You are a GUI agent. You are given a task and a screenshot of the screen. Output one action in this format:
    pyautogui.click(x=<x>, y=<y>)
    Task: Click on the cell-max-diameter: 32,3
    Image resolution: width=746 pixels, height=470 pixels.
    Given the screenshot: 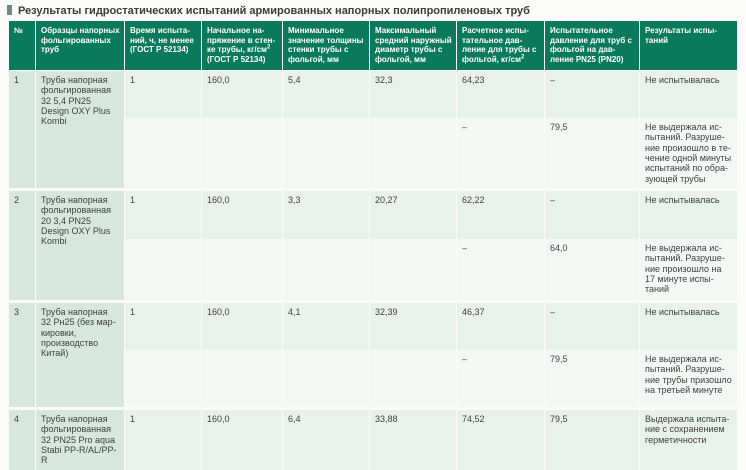 What is the action you would take?
    pyautogui.click(x=413, y=94)
    